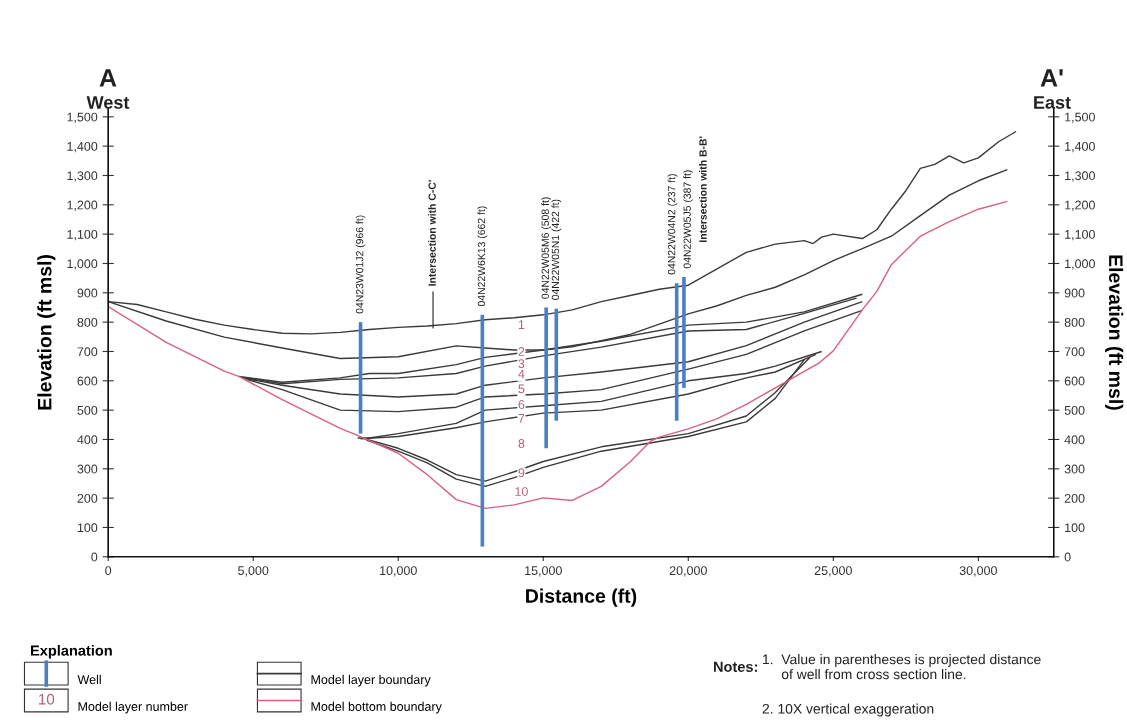 The height and width of the screenshot is (725, 1127). What do you see at coordinates (82, 264) in the screenshot?
I see `y-tick-label: 1,000` at bounding box center [82, 264].